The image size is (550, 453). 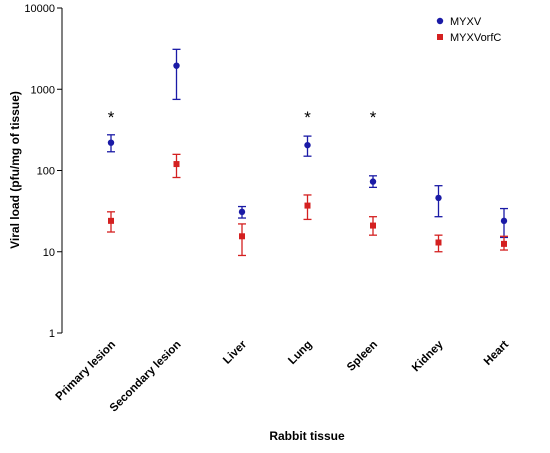 What do you see at coordinates (440, 21) in the screenshot?
I see `myxv-legend-marker` at bounding box center [440, 21].